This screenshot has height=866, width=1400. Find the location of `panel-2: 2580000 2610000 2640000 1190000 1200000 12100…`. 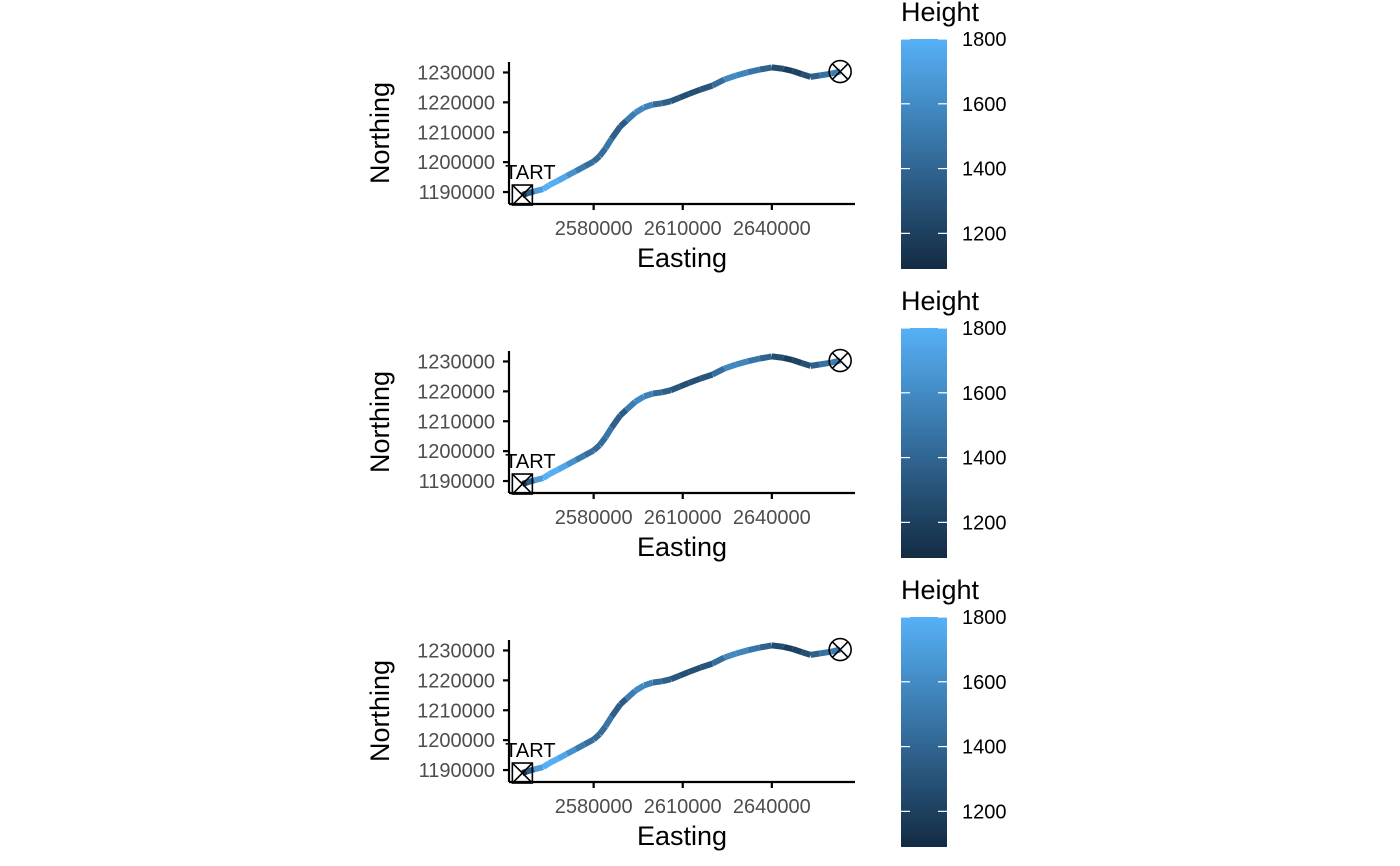

panel-2: 2580000 2610000 2640000 1190000 1200000 12100… is located at coordinates (610, 455).